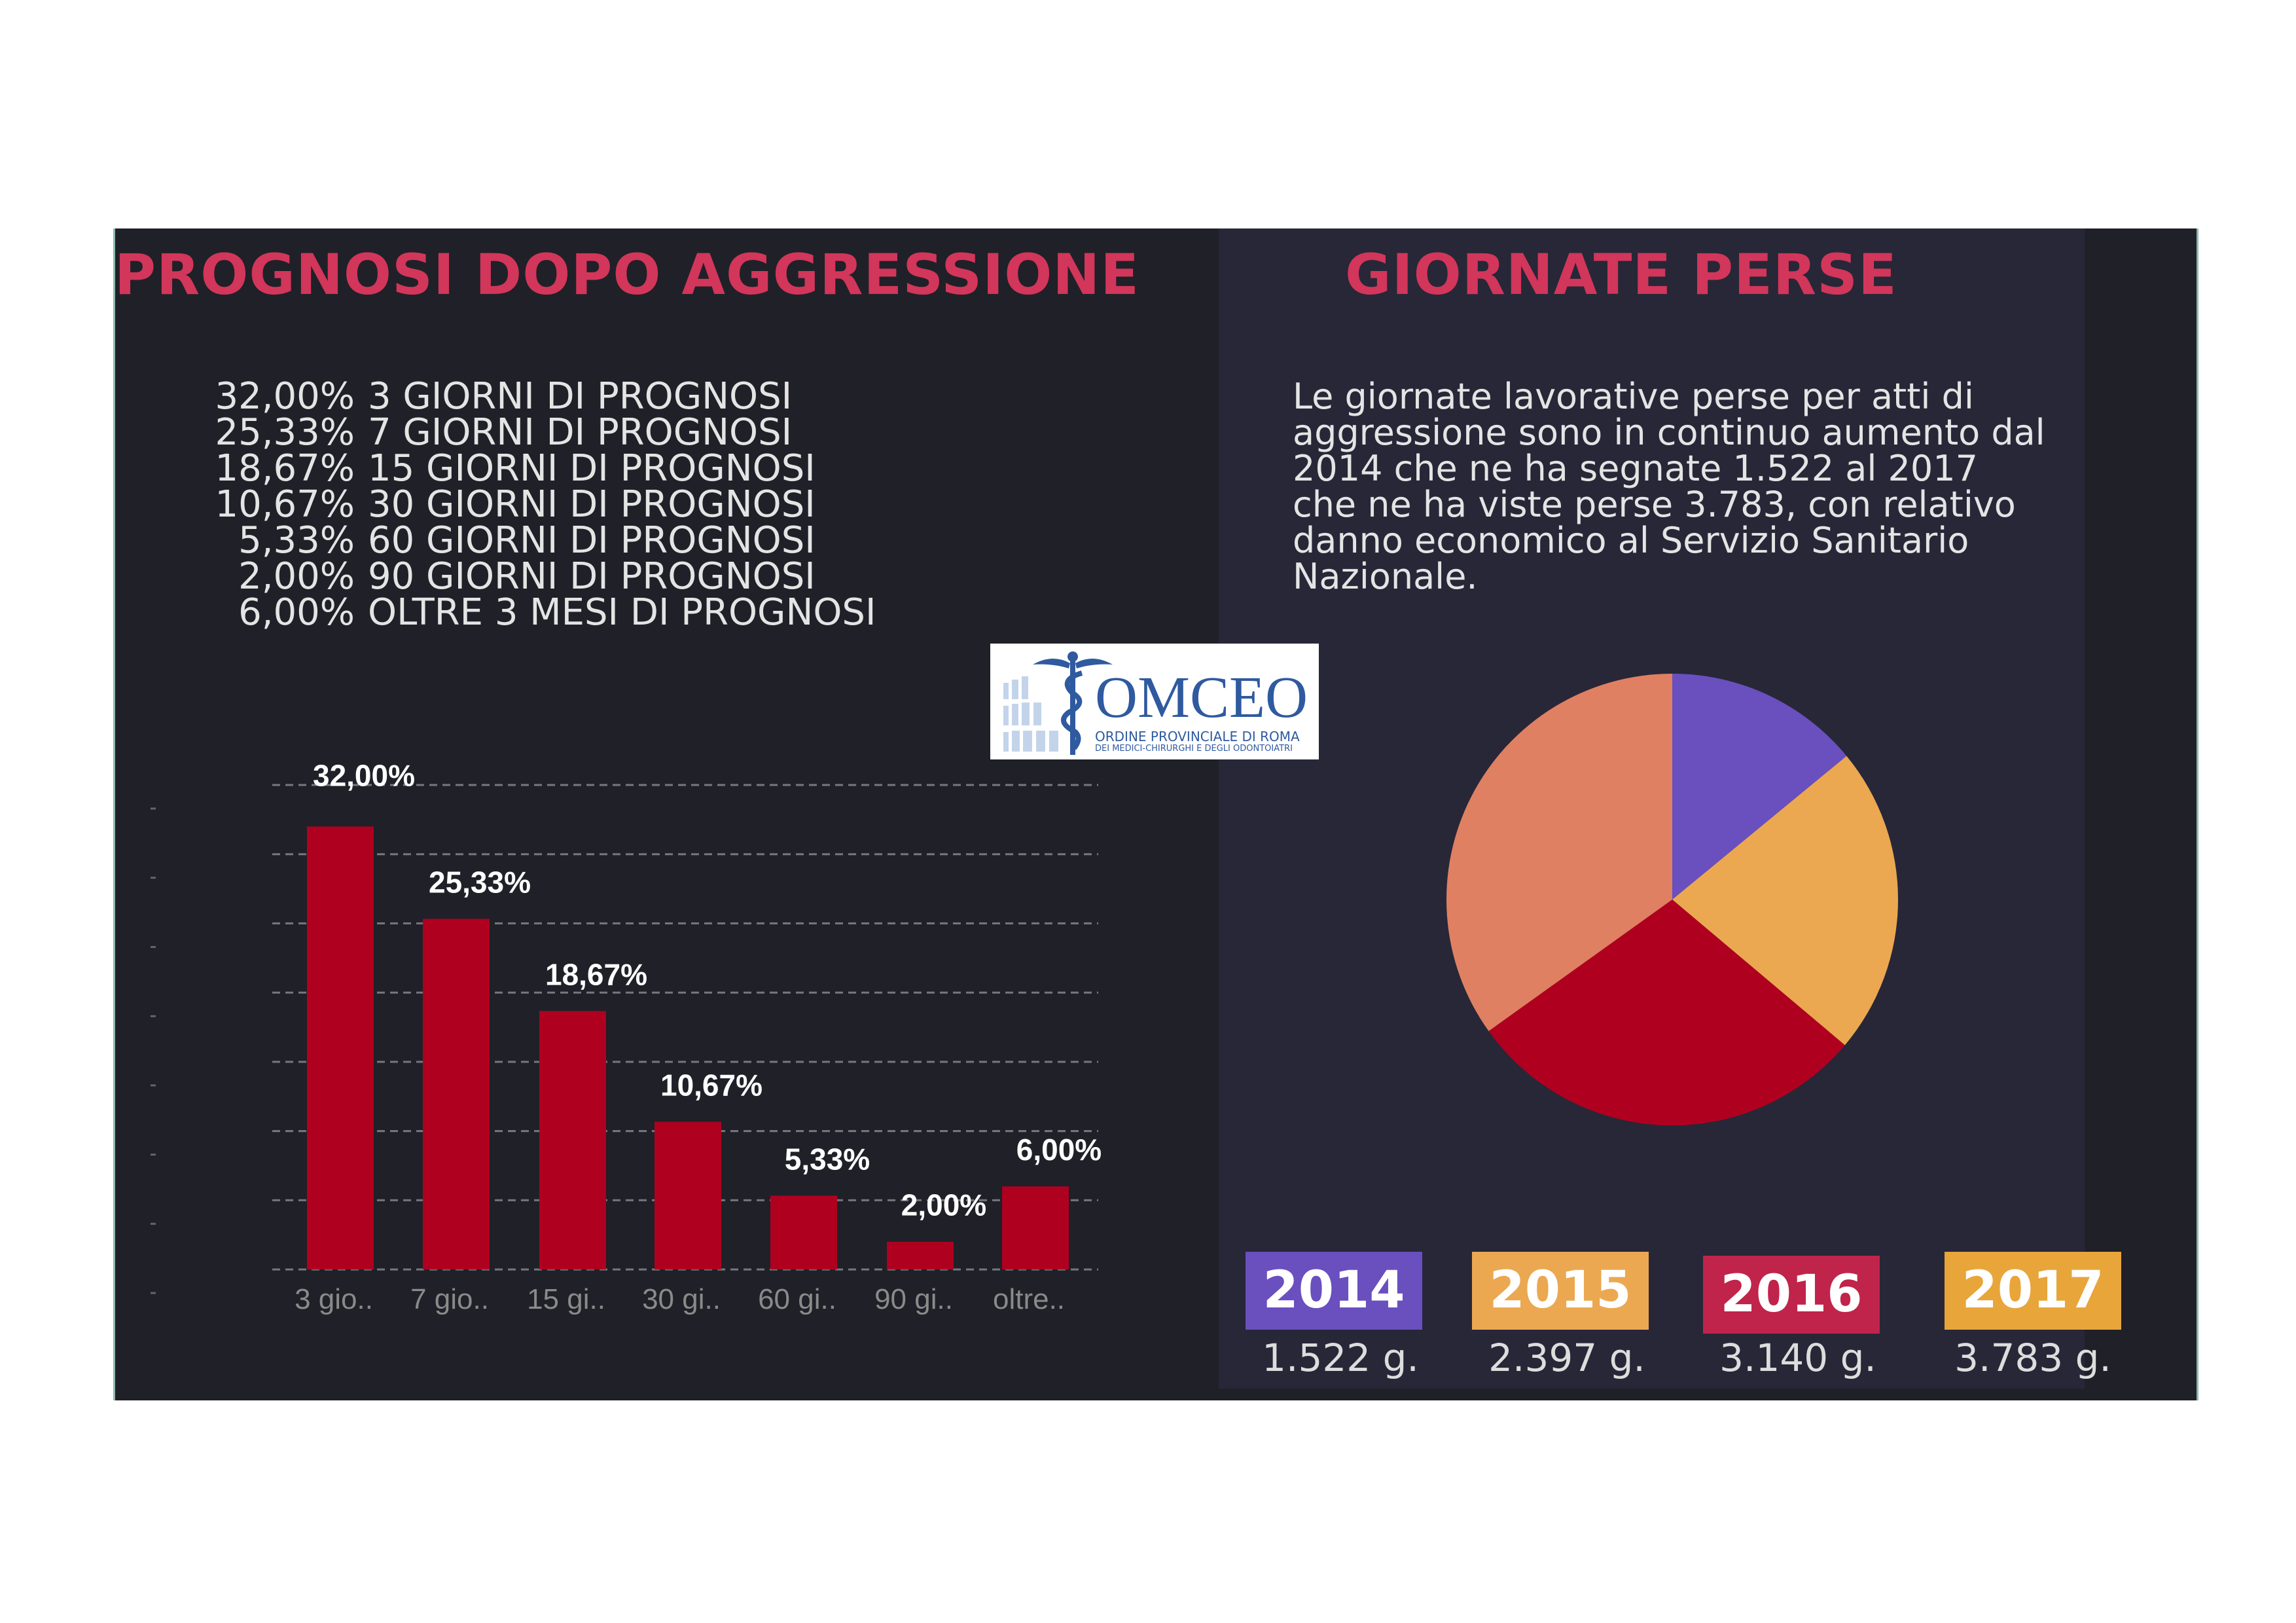  What do you see at coordinates (1560, 1291) in the screenshot?
I see `year-label-2015: 2015` at bounding box center [1560, 1291].